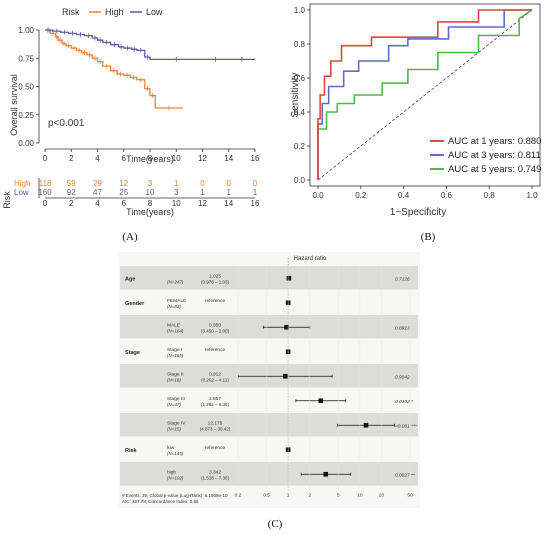 Image resolution: width=550 pixels, height=535 pixels. Describe the element at coordinates (175, 453) in the screenshot. I see `forest-n-label: (N=145)` at that location.